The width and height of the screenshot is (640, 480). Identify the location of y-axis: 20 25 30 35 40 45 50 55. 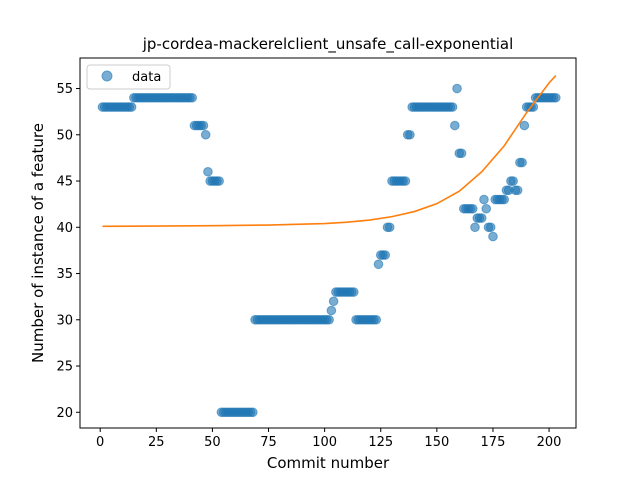
(68, 251).